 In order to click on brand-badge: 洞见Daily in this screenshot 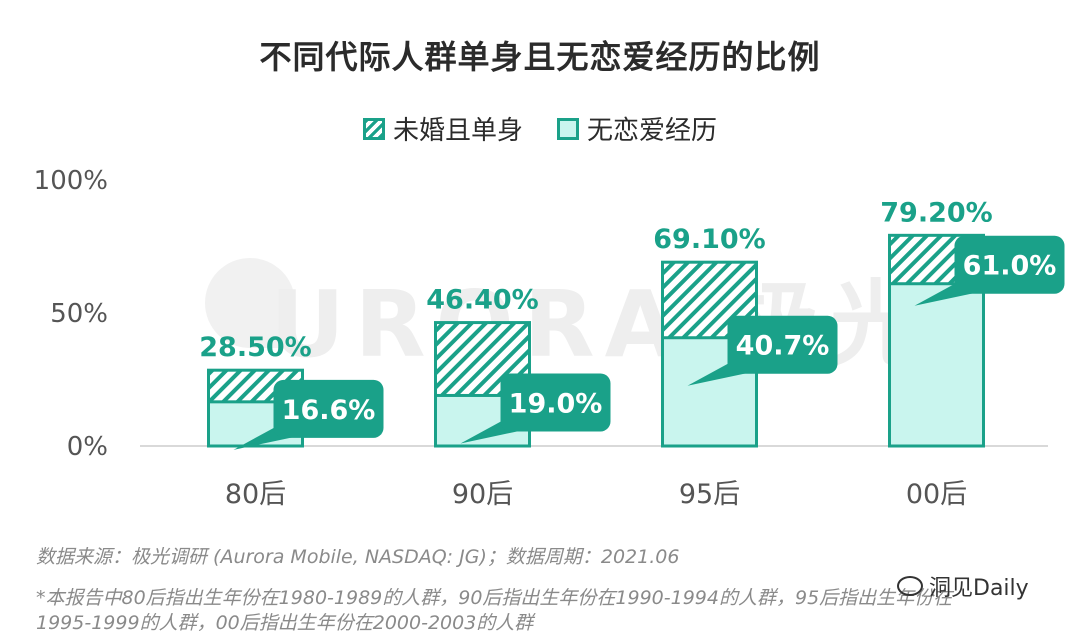, I will do `click(963, 586)`.